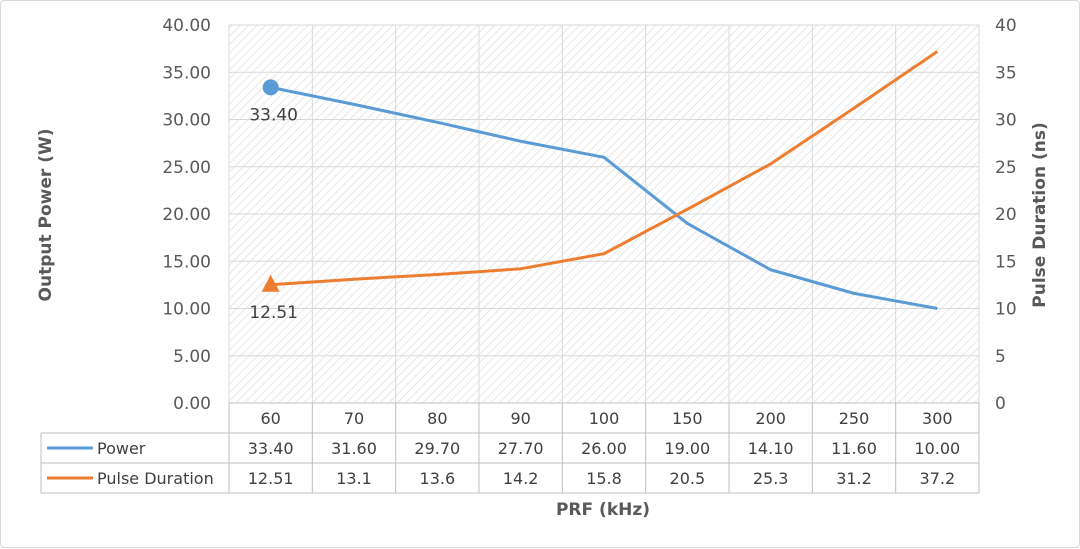  I want to click on table-cell: 14.2, so click(521, 478).